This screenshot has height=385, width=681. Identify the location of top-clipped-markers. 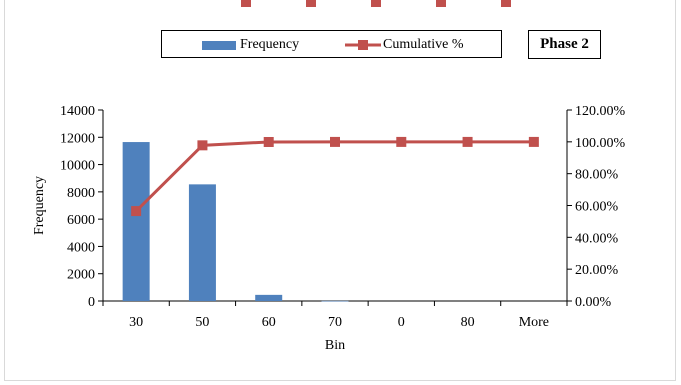
(376, 3).